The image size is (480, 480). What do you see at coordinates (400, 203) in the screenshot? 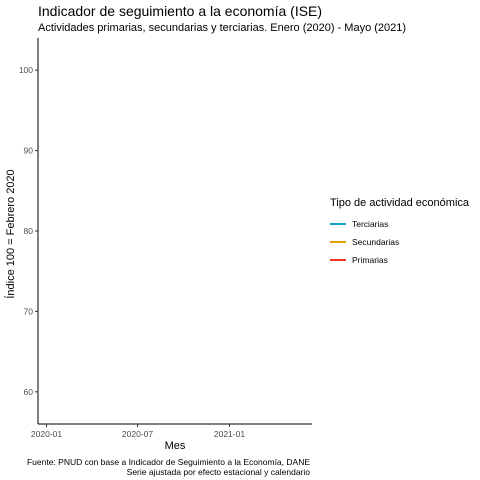
I see `legend-title: Tipo de actividad económica` at bounding box center [400, 203].